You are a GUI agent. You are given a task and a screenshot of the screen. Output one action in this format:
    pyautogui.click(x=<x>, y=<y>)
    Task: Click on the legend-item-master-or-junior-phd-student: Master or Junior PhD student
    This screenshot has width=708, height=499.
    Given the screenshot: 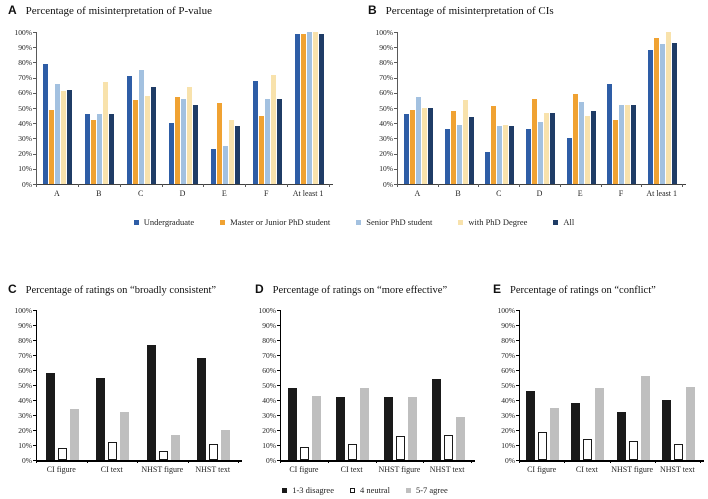 What is the action you would take?
    pyautogui.click(x=275, y=222)
    